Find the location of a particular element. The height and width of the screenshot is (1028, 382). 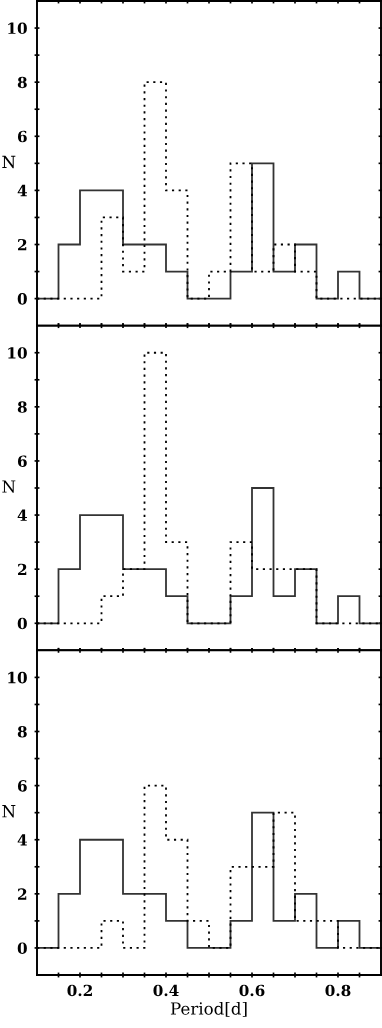

x-tick-label: 0.4 is located at coordinates (166, 990).